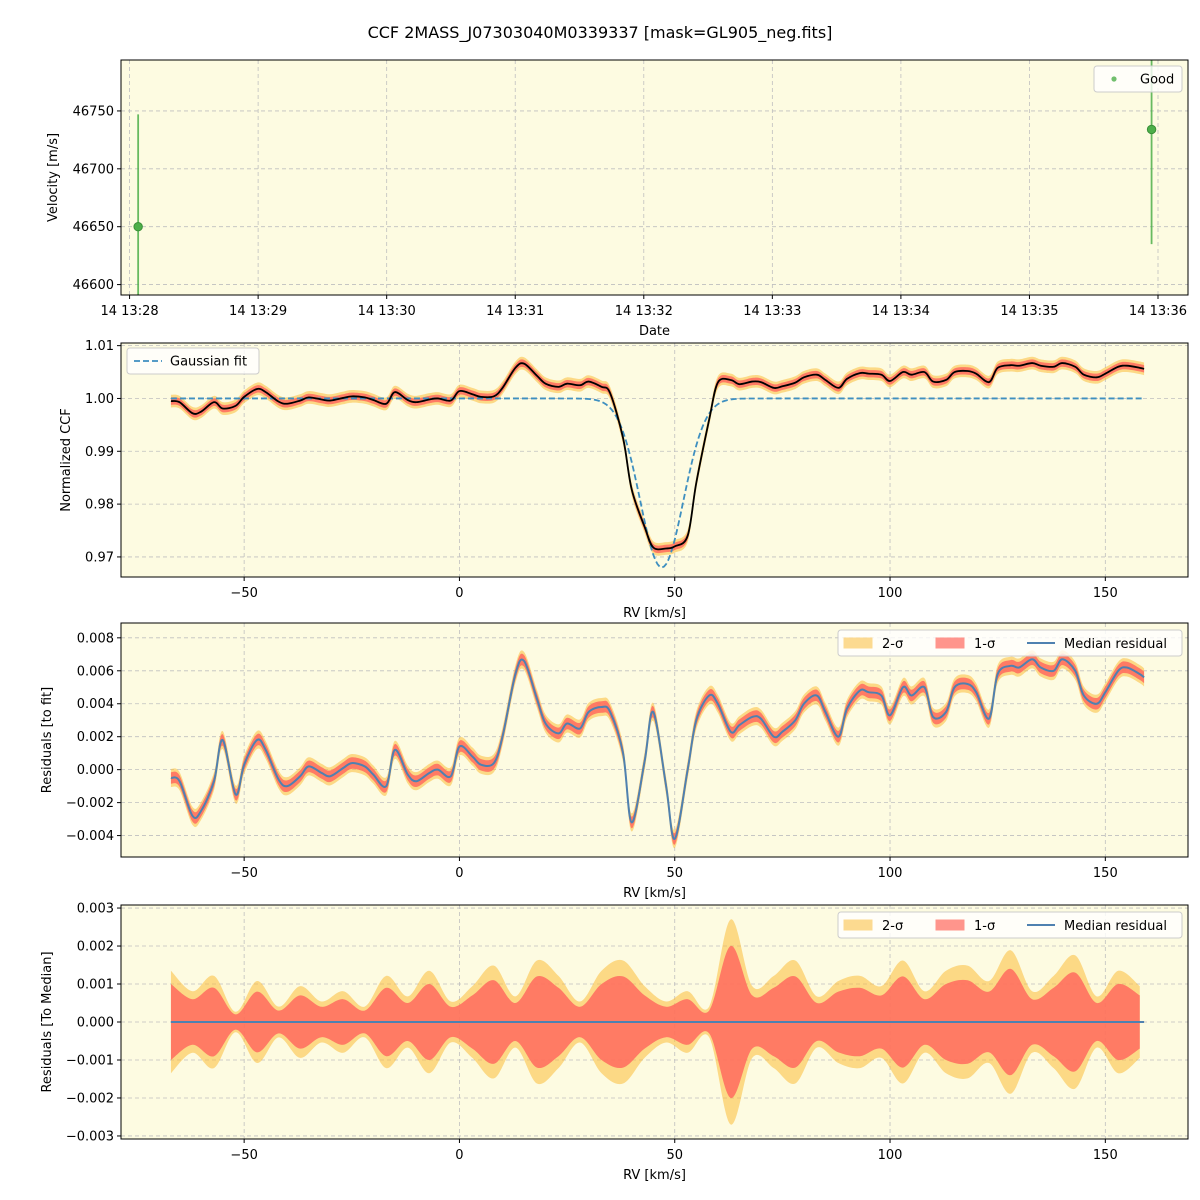  Describe the element at coordinates (644, 311) in the screenshot. I see `x-tick-label: 14 13:32` at that location.